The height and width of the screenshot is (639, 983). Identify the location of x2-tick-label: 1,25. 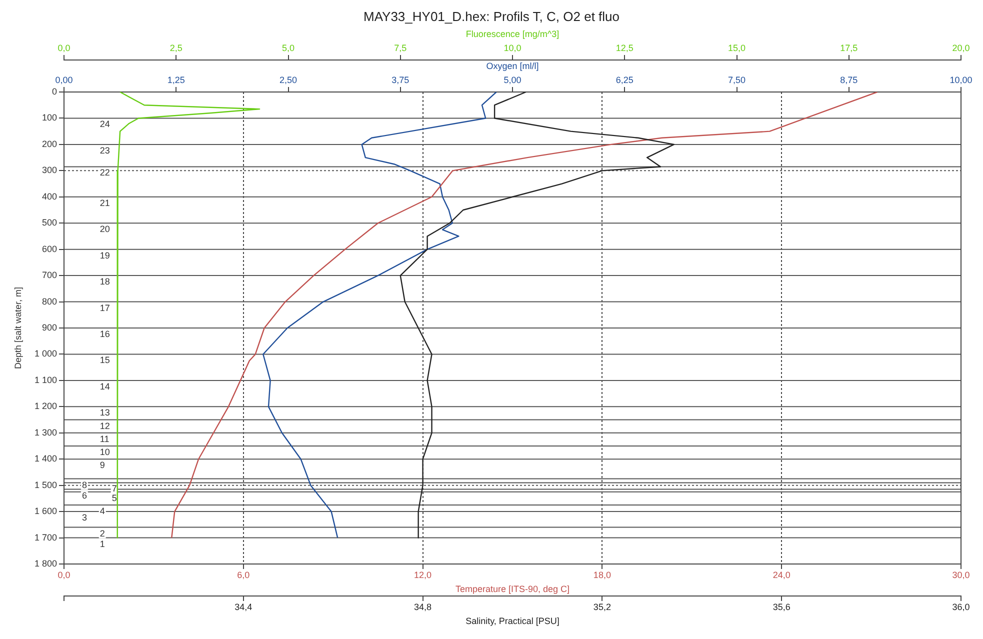
(176, 80).